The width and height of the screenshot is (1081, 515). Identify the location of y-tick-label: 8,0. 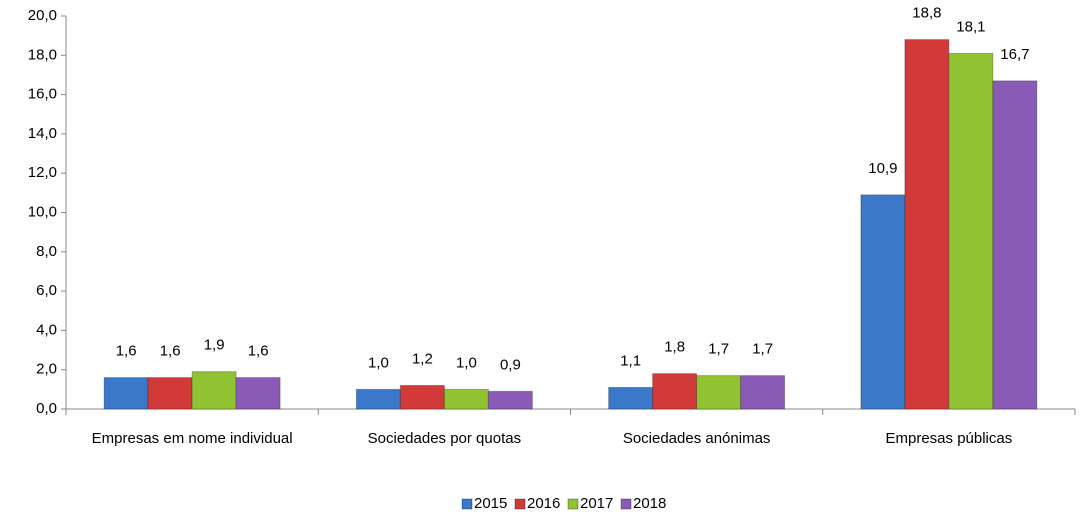
(46, 251).